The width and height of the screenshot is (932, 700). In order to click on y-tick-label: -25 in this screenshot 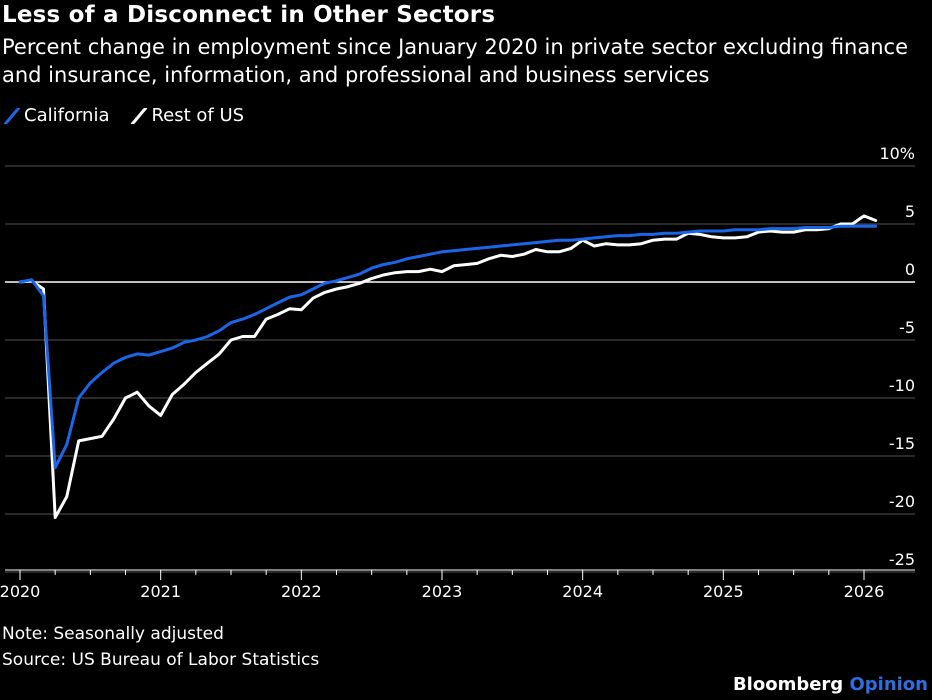, I will do `click(902, 559)`.